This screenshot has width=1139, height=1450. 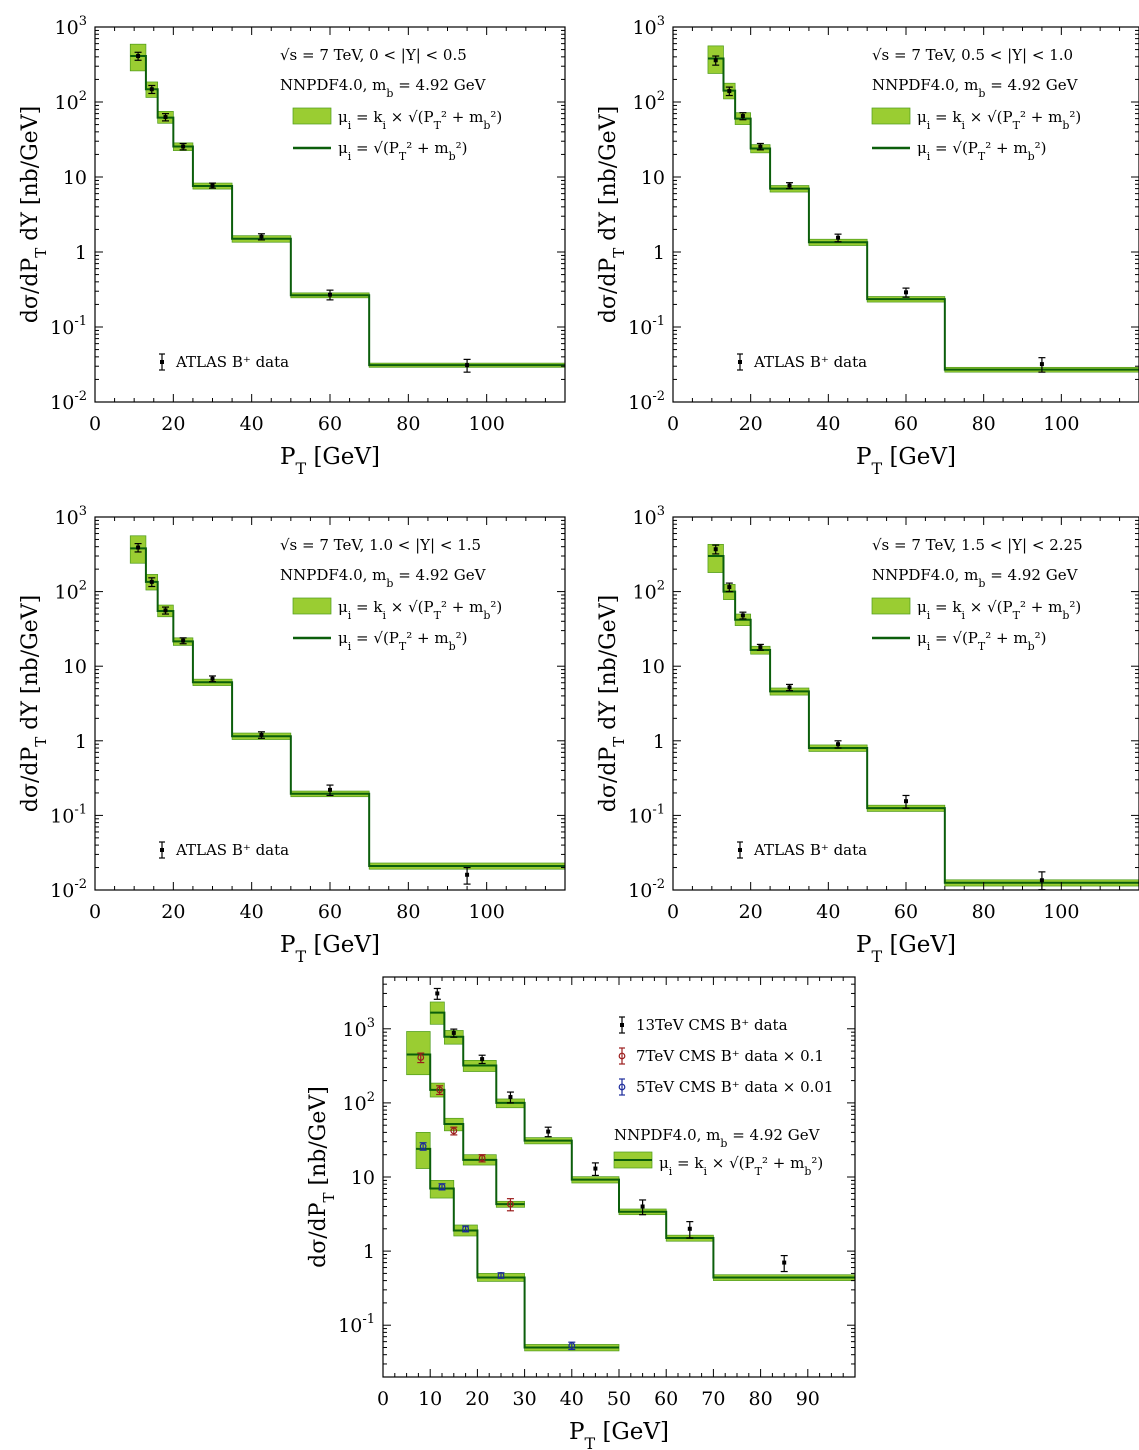 I want to click on legend-label-s2: 5TeV CMS B⁺ data × 0.01, so click(x=734, y=1087).